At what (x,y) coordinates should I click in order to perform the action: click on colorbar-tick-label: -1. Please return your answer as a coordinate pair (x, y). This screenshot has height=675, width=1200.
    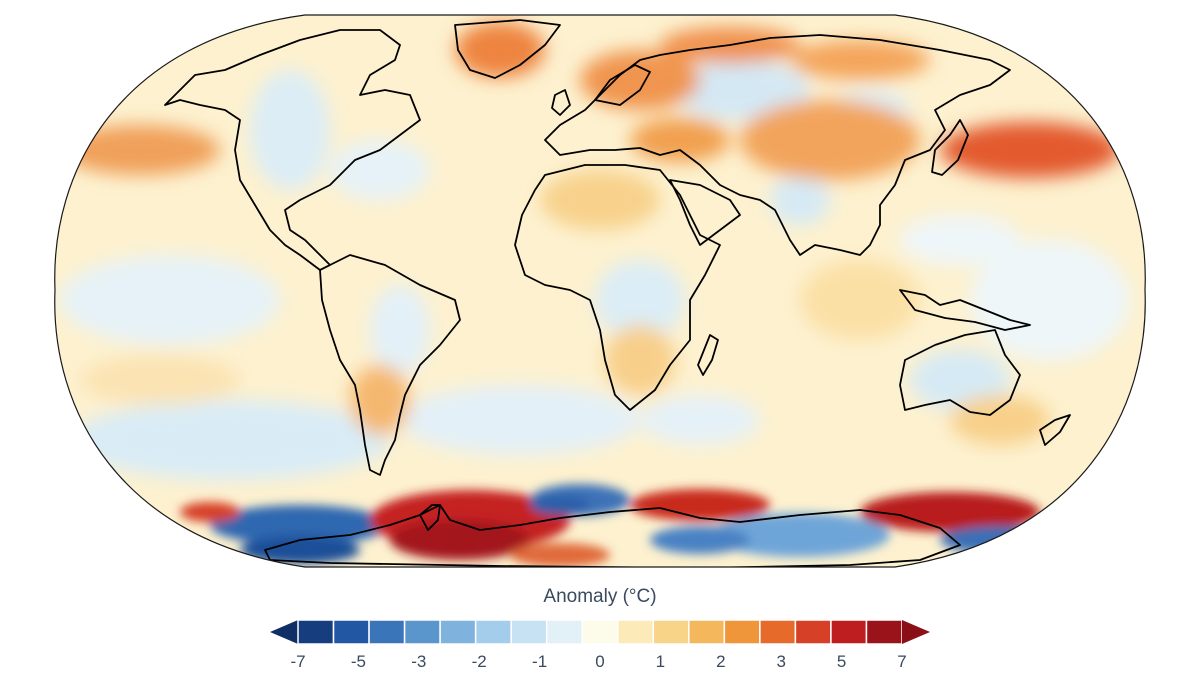
    Looking at the image, I should click on (539, 661).